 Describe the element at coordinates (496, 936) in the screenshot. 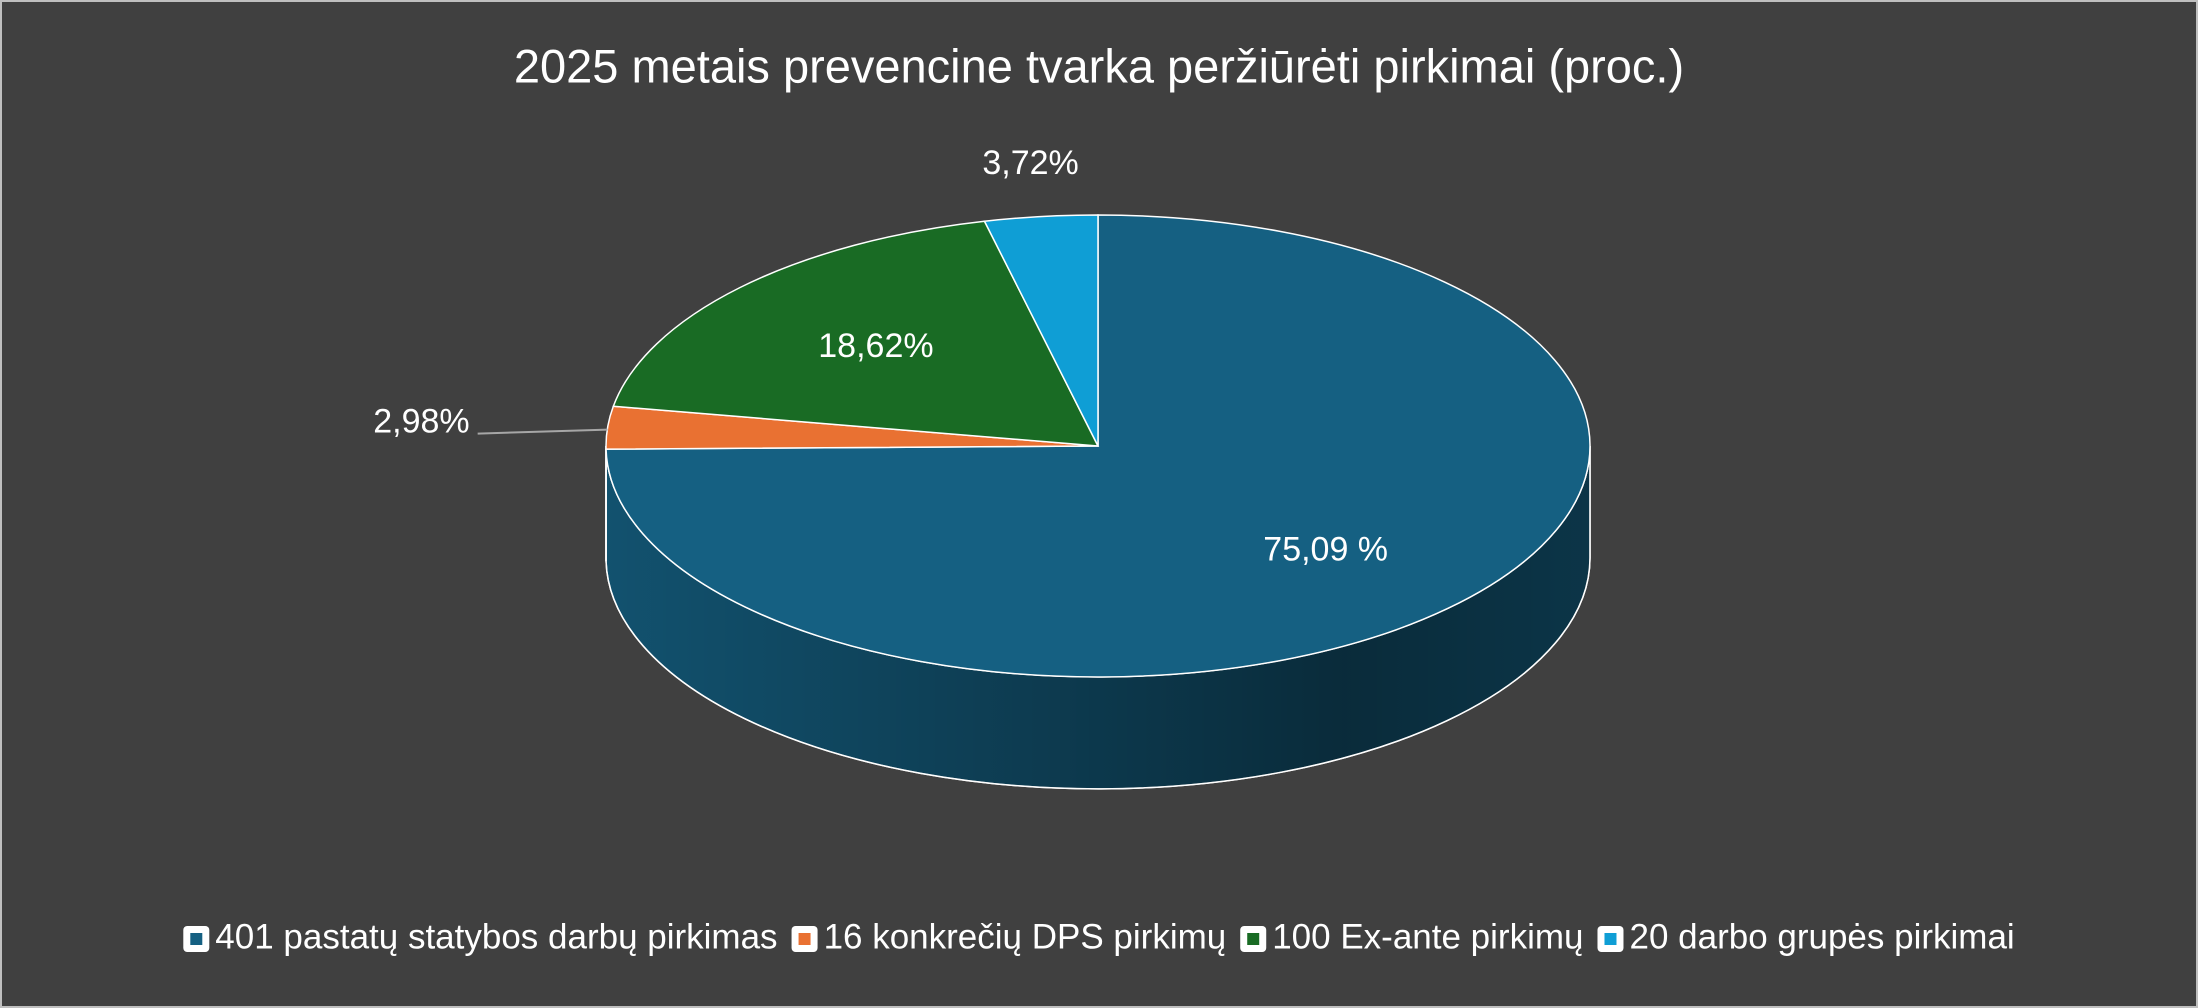

I see `legend-label: 401 pastatų statybos darbų pirkimas` at that location.